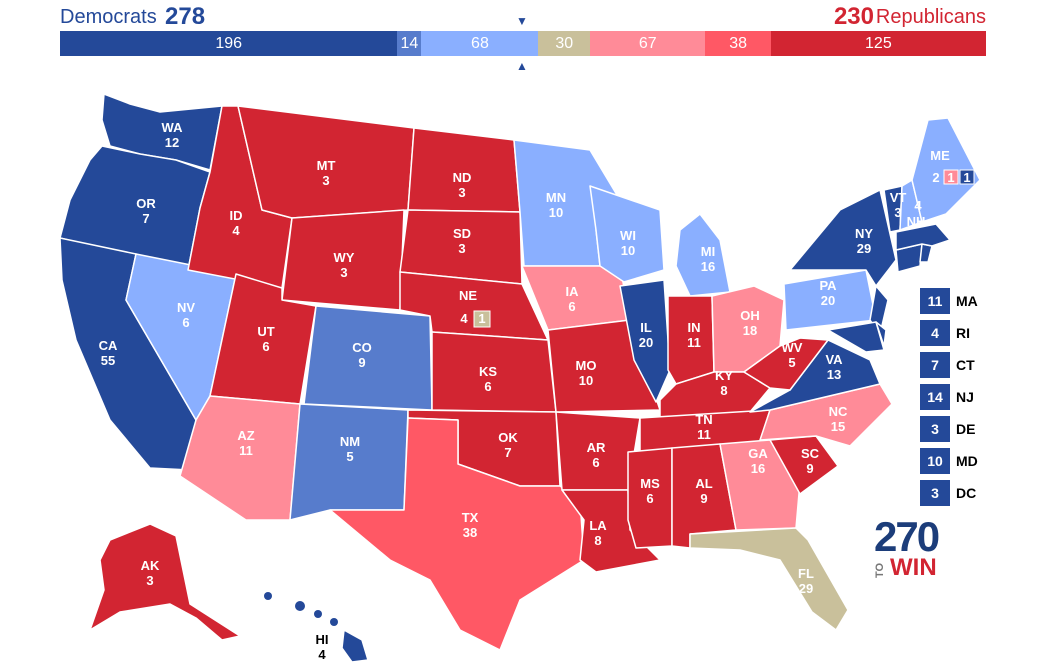  I want to click on state-NY, so click(843, 238).